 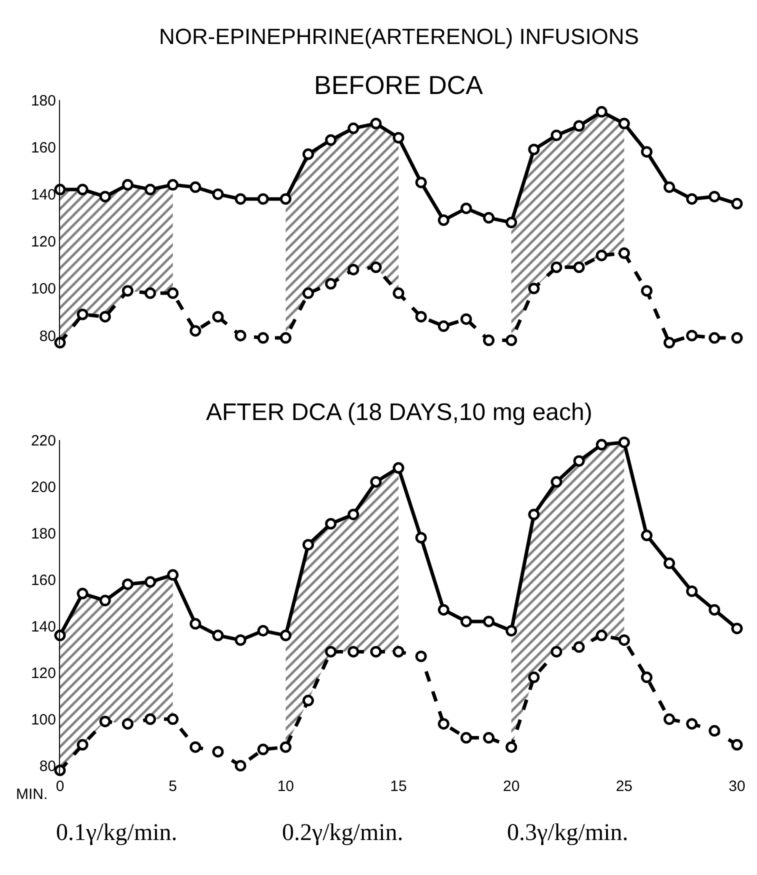 What do you see at coordinates (737, 786) in the screenshot?
I see `x-tick-label: 30` at bounding box center [737, 786].